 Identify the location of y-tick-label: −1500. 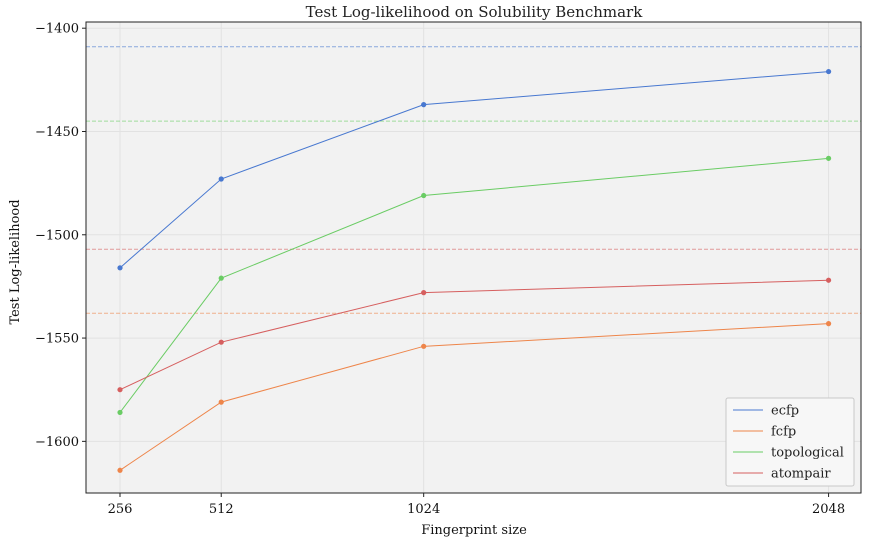
(57, 235).